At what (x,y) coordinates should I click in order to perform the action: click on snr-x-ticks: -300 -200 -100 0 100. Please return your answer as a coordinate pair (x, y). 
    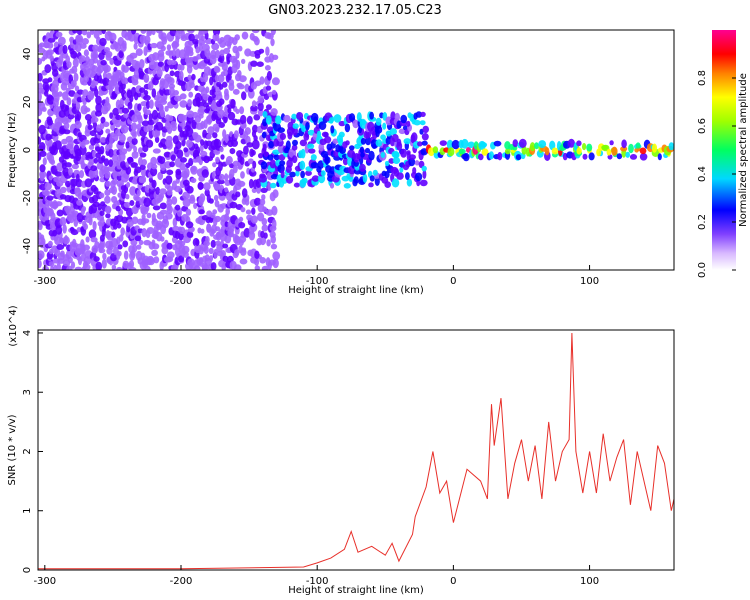
    Looking at the image, I should click on (316, 576).